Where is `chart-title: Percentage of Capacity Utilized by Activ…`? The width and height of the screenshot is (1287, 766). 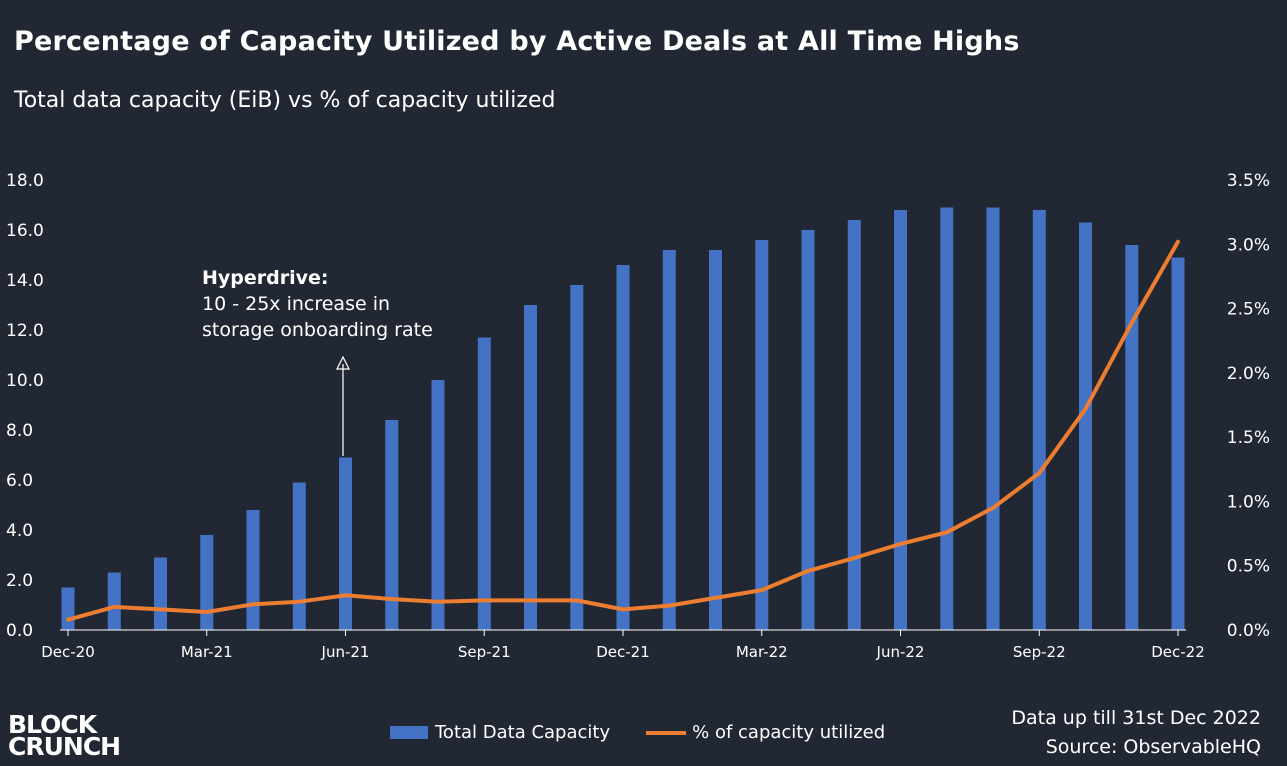 chart-title: Percentage of Capacity Utilized by Activ… is located at coordinates (517, 41).